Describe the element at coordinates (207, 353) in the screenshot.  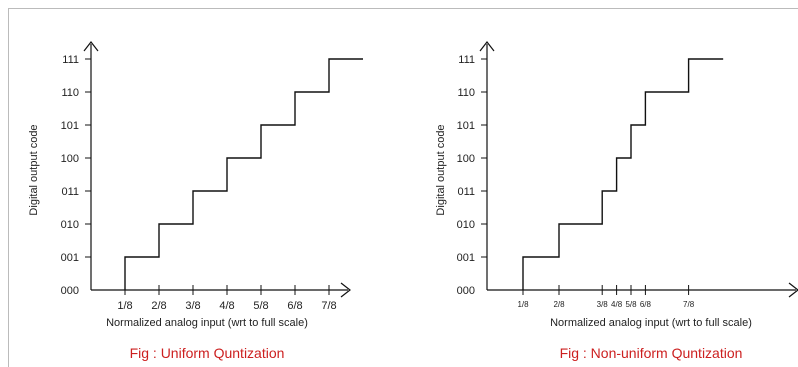
I see `figure-caption: Fig : Uniform Quntization` at that location.